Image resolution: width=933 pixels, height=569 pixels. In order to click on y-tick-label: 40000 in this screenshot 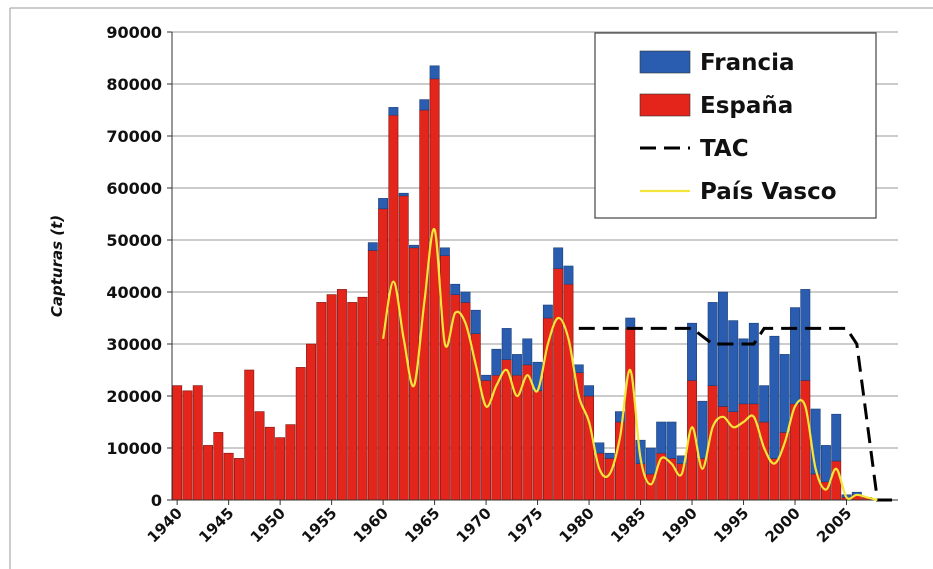, I will do `click(134, 292)`.